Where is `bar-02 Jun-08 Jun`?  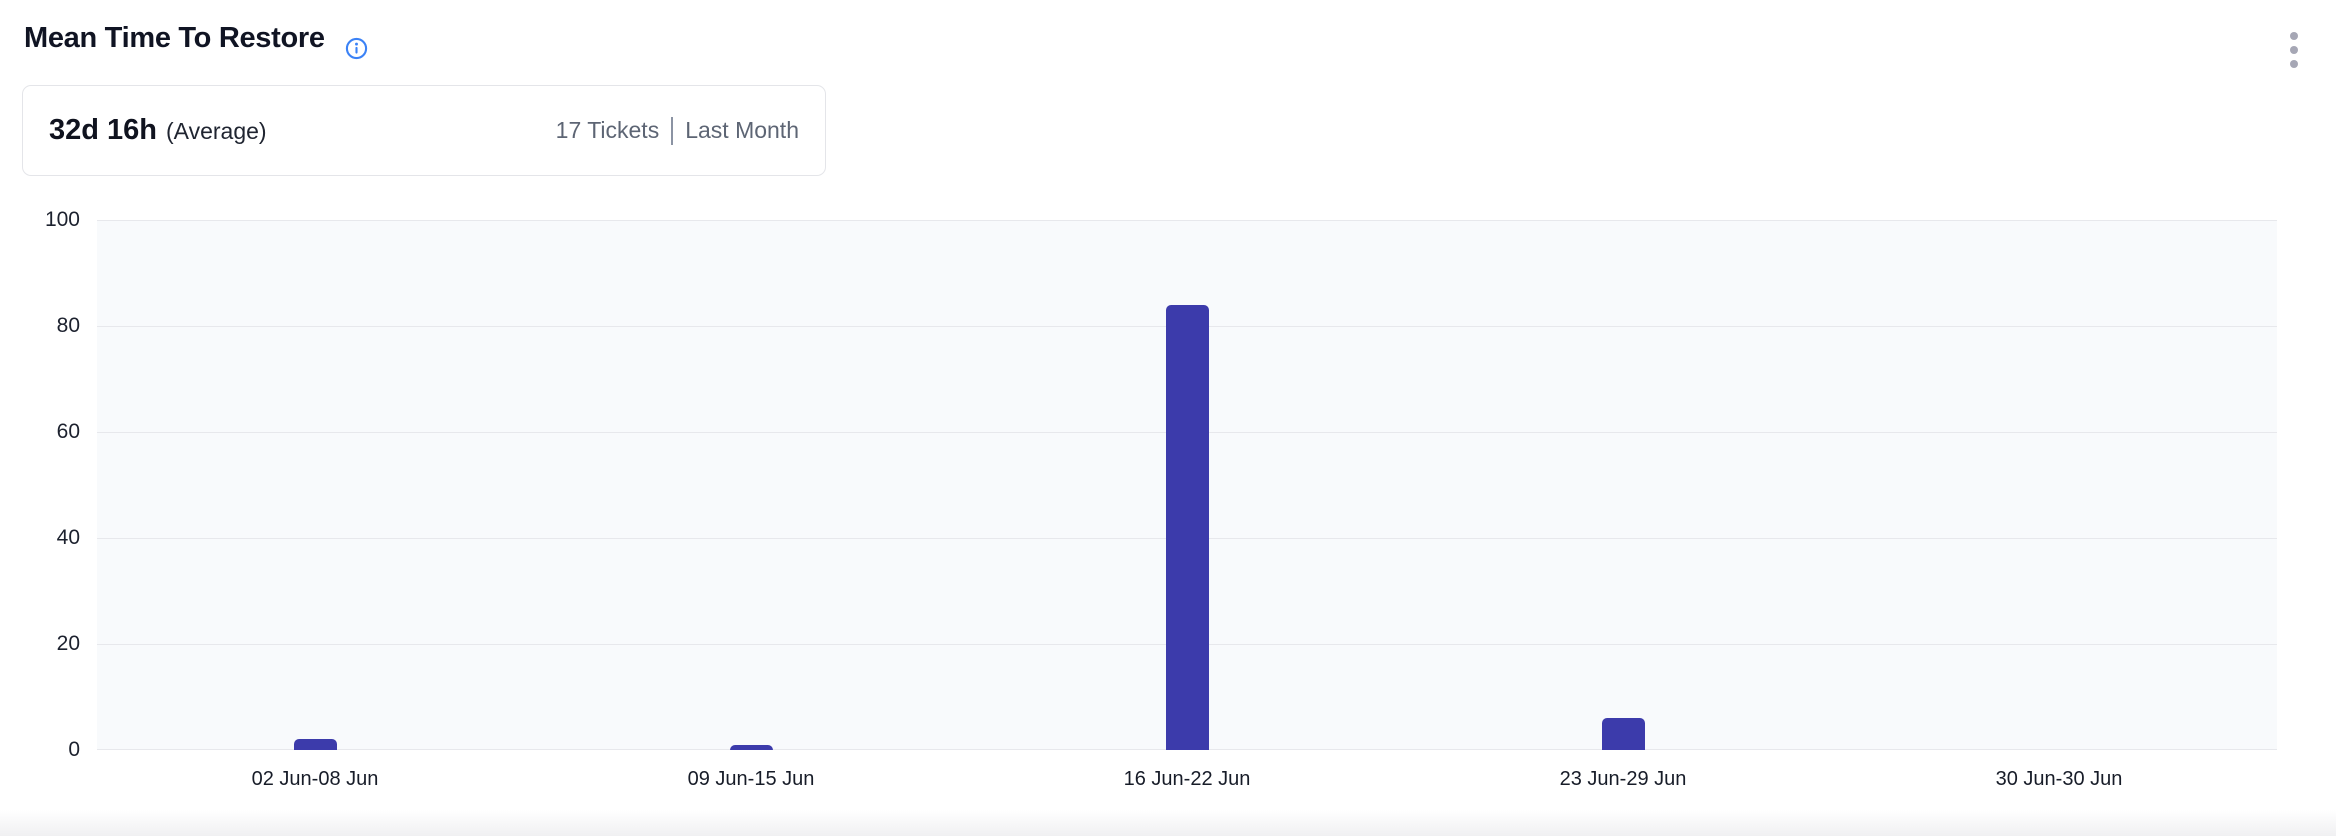
bar-02 Jun-08 Jun is located at coordinates (315, 744).